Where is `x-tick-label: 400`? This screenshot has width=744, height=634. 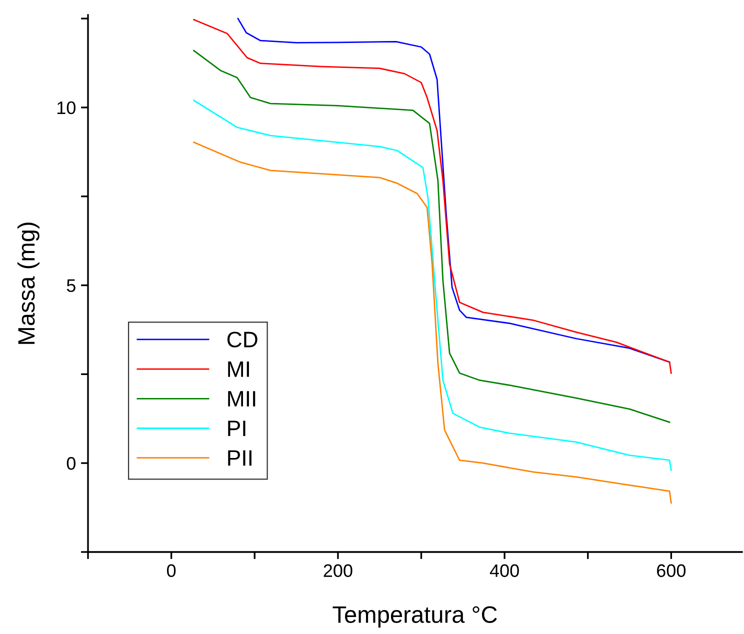
x-tick-label: 400 is located at coordinates (504, 571).